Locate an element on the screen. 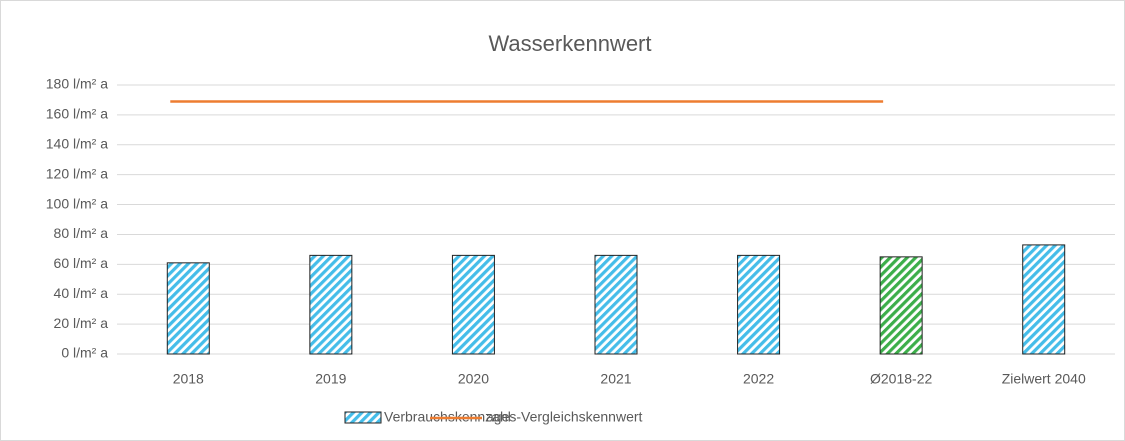 The height and width of the screenshot is (441, 1125). x-tick-label: Zielwert 2040 is located at coordinates (1044, 379).